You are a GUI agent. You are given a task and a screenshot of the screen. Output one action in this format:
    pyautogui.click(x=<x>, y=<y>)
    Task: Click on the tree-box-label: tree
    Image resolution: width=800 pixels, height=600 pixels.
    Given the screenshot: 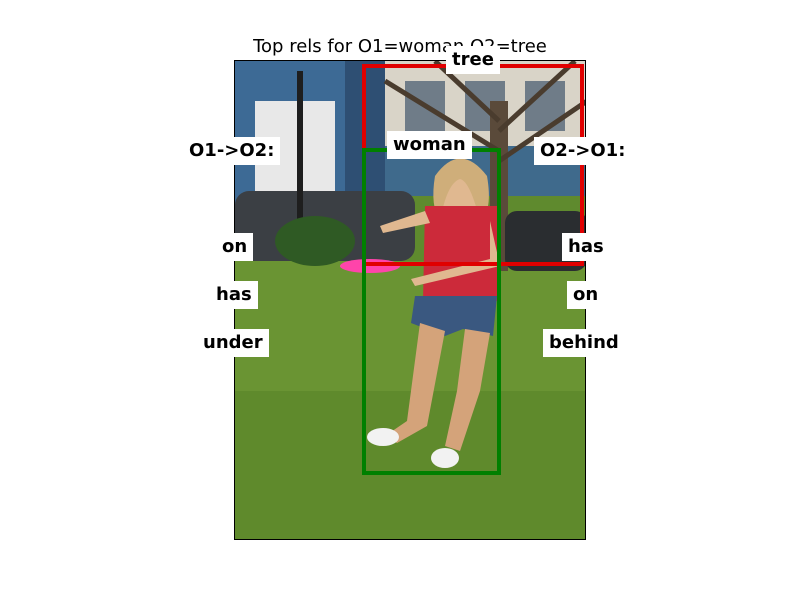 What is the action you would take?
    pyautogui.click(x=473, y=60)
    